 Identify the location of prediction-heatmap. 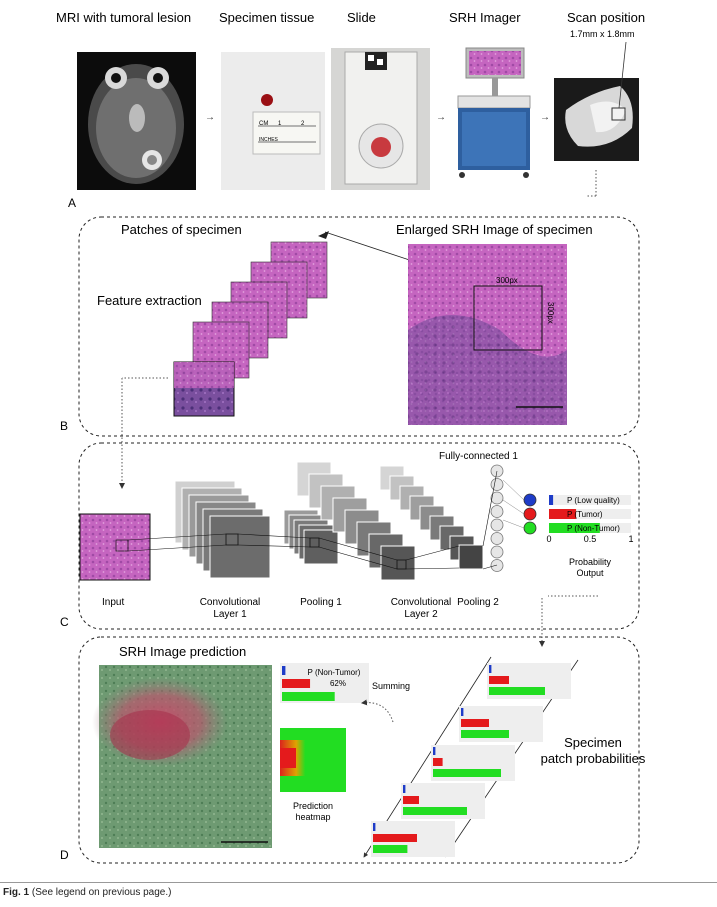
(313, 760).